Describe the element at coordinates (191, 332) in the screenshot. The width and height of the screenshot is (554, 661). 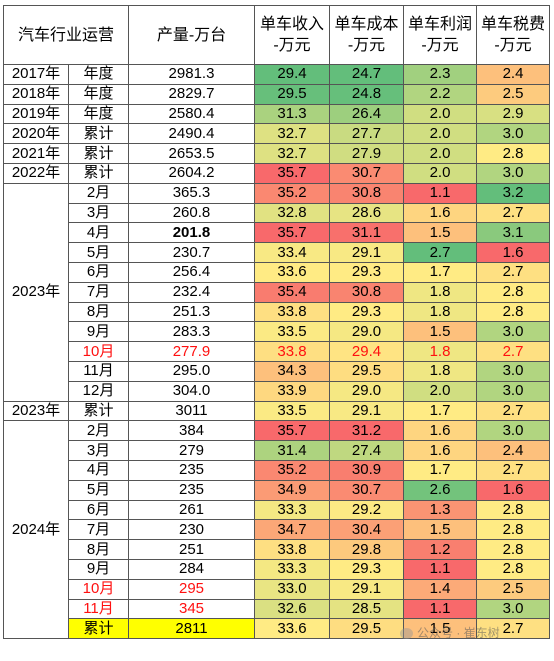
I see `production-cell: 283.3` at that location.